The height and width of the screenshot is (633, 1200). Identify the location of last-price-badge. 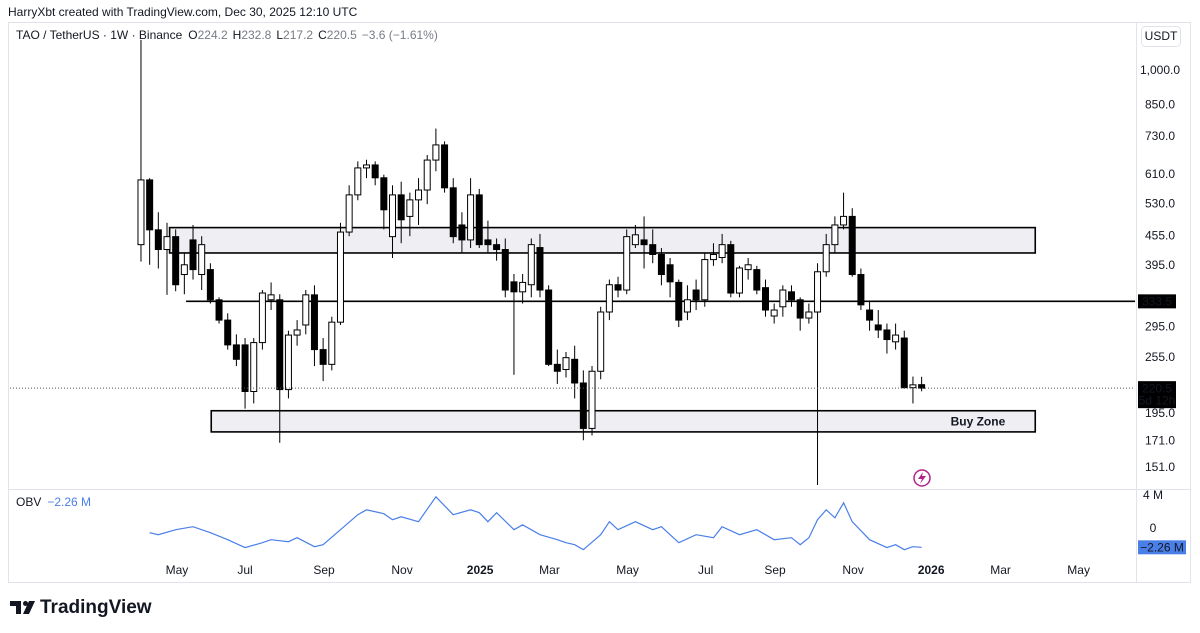
(1157, 395).